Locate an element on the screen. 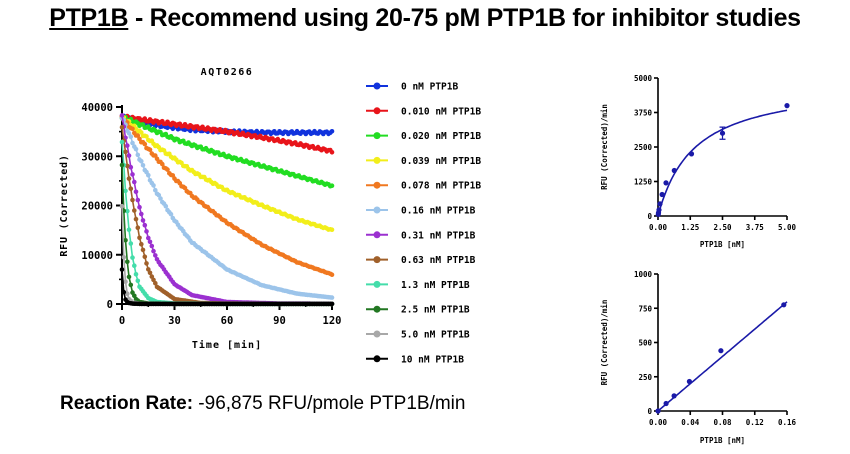 The height and width of the screenshot is (454, 850). saturation-chart-x-tick-label: 3.75 is located at coordinates (755, 227).